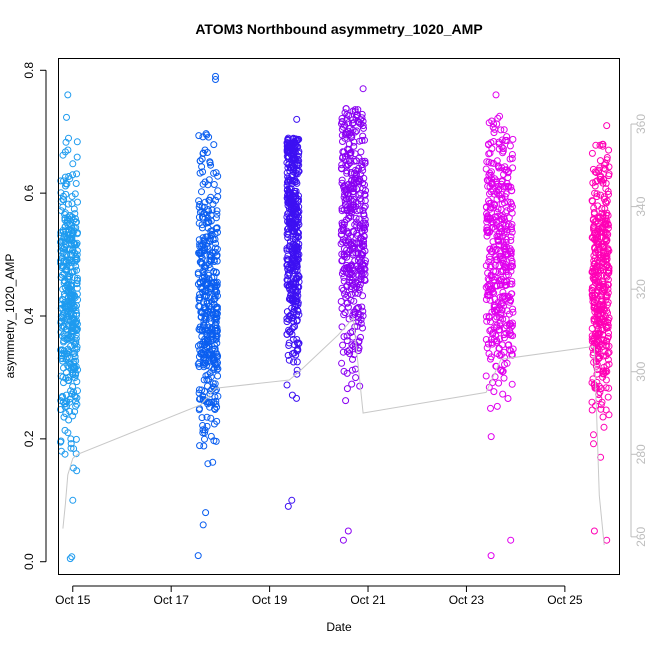  What do you see at coordinates (172, 600) in the screenshot?
I see `x-tick-label: Oct 17` at bounding box center [172, 600].